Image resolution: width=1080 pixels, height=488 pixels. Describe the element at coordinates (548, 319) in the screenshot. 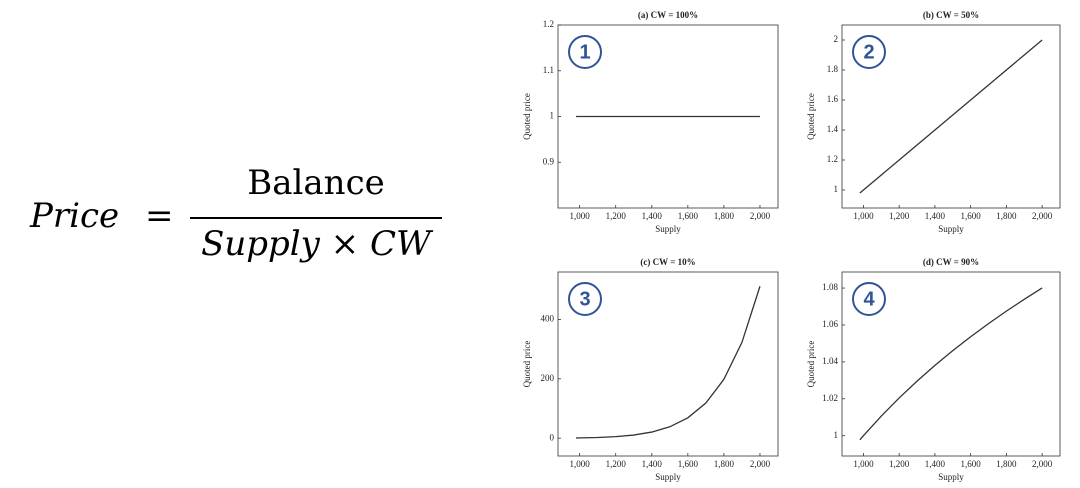

I see `y-tick-label: 400` at that location.